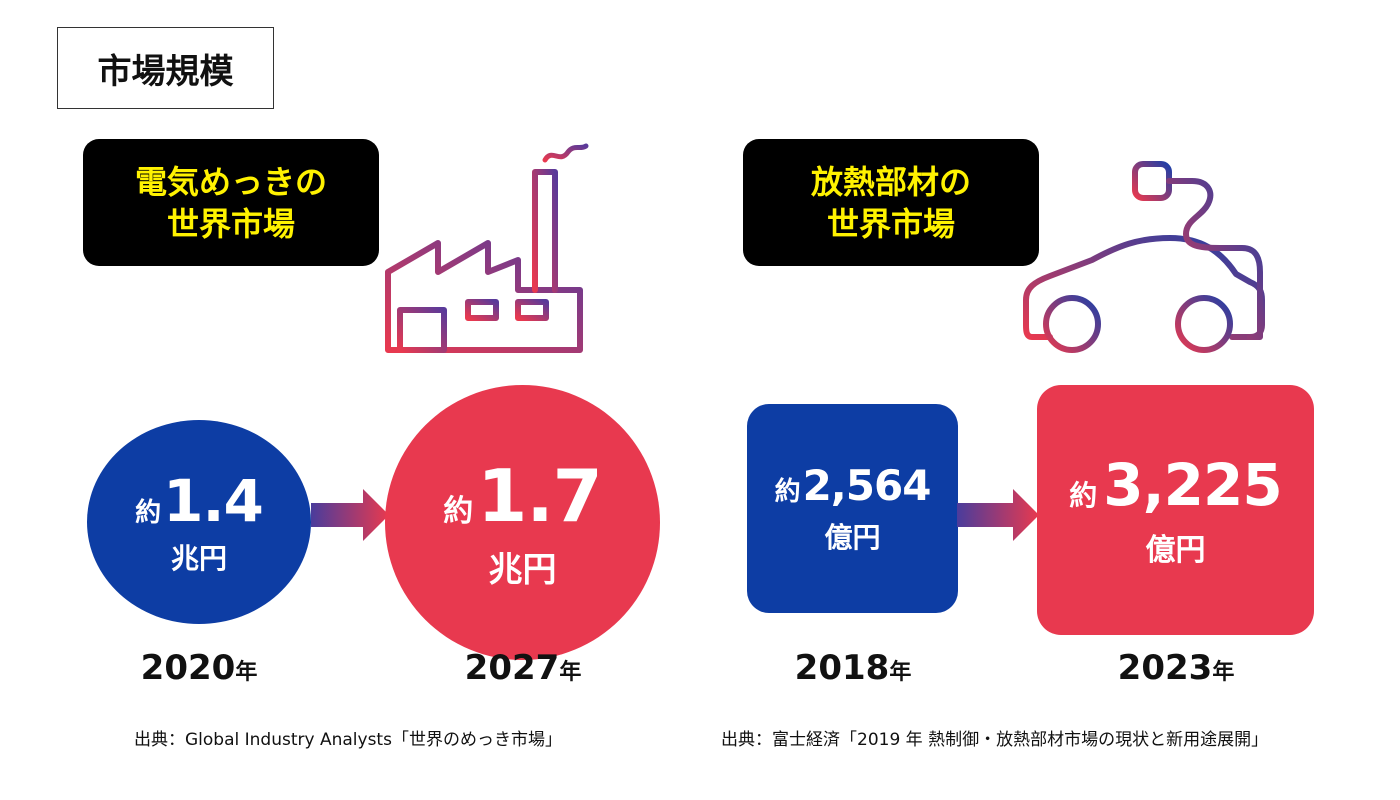 This screenshot has height=800, width=1400. I want to click on value-2018-box: 約 2,564 億円, so click(852, 508).